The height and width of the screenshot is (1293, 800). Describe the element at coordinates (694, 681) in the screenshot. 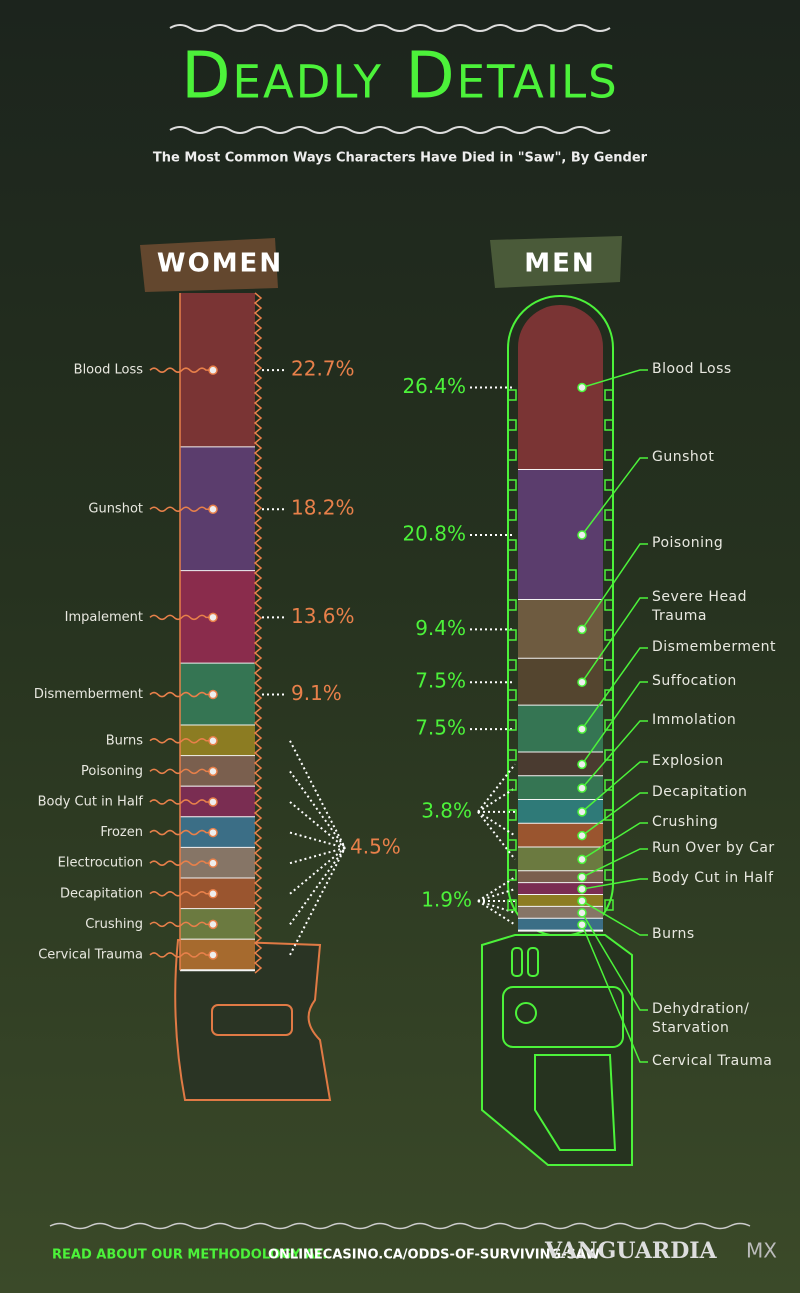

I see `category-label: Suffocation` at that location.